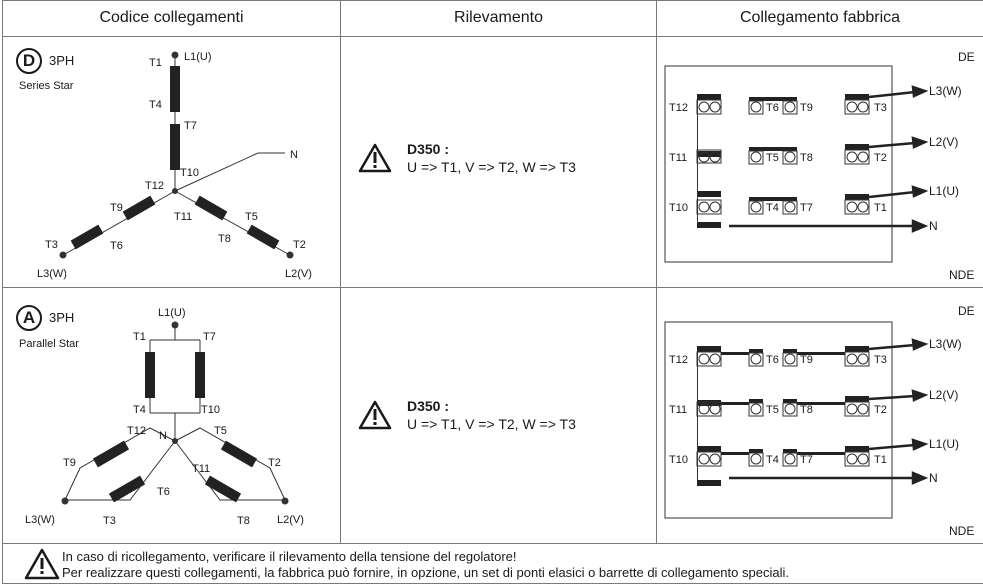  I want to click on header-rilevamento: Rilevamento, so click(498, 17).